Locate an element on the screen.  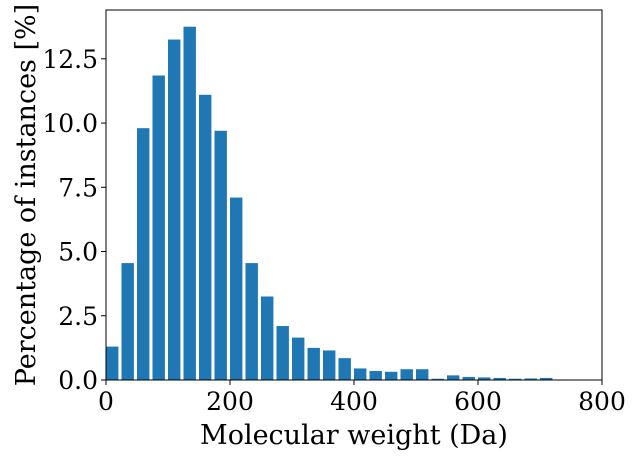
y-tick-label: 2.5 is located at coordinates (78, 316).